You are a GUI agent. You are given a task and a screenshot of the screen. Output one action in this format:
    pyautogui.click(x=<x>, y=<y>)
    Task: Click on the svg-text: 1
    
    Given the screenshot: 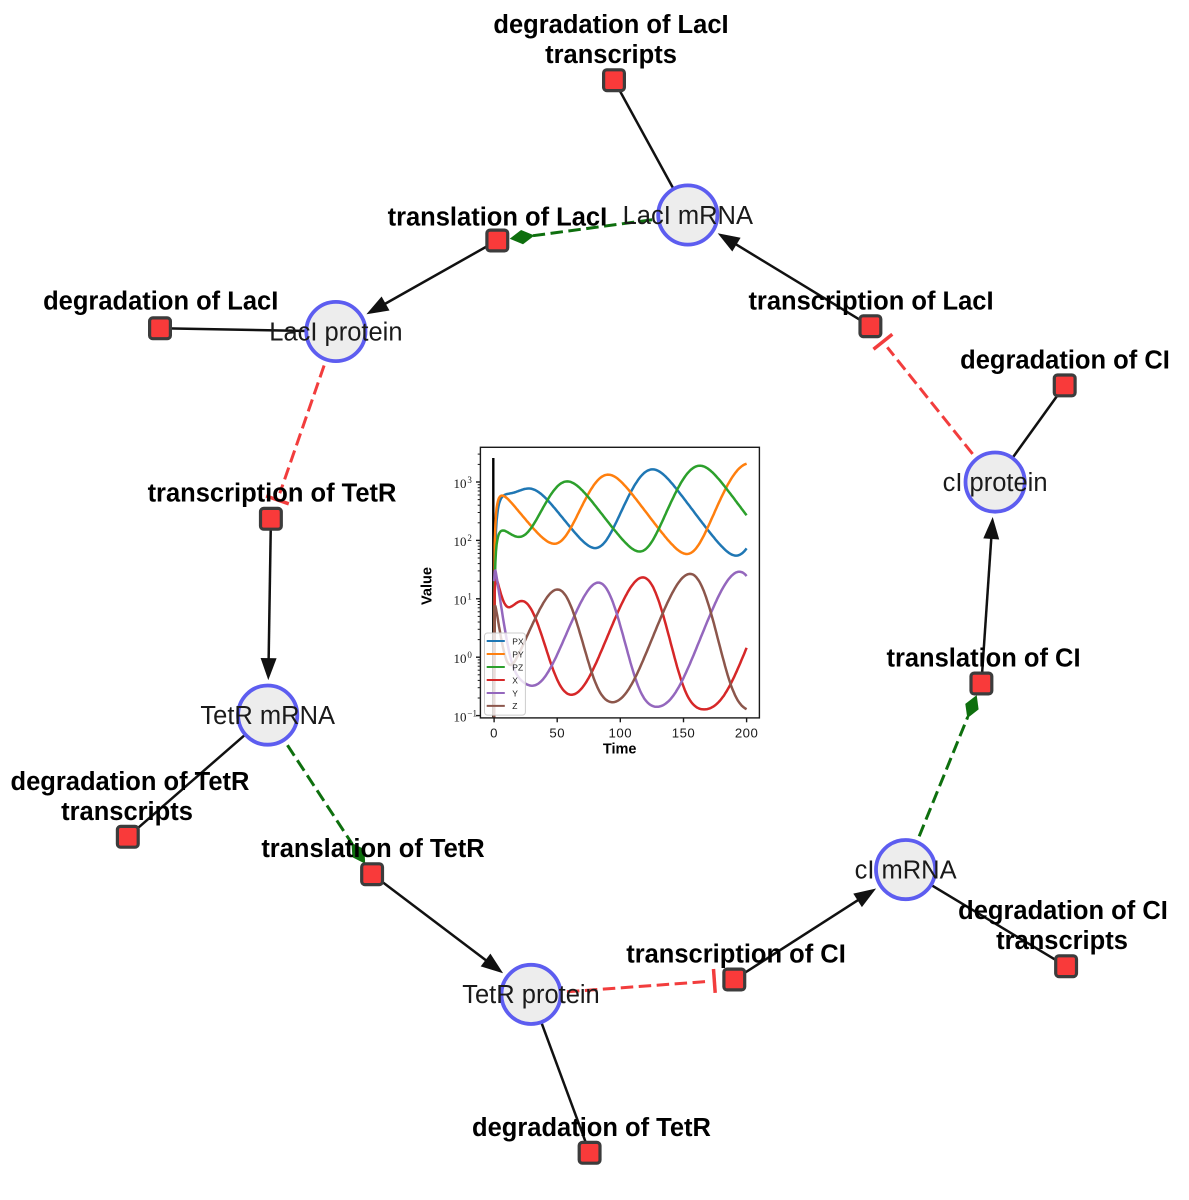 What is the action you would take?
    pyautogui.click(x=469, y=597)
    